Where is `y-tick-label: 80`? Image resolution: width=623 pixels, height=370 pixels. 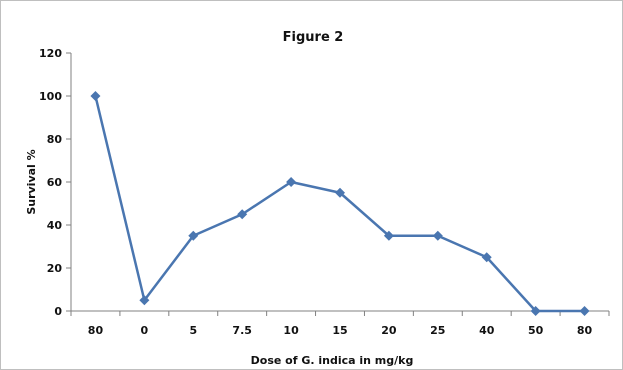 y-tick-label: 80 is located at coordinates (55, 139).